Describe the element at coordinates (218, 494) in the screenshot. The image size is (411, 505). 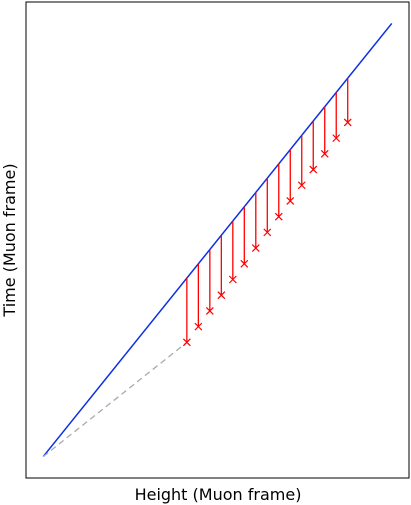
I see `x-axis-label: Height (Muon frame)` at that location.